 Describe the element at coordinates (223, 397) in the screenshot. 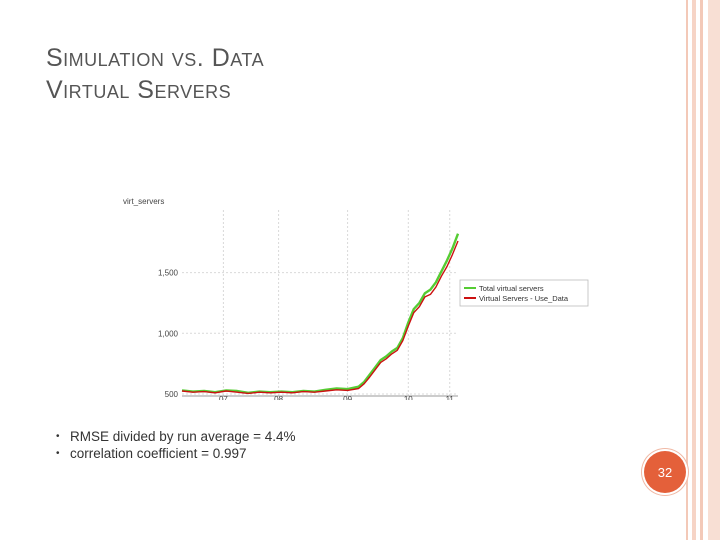

I see `x-tick-label: 07` at that location.